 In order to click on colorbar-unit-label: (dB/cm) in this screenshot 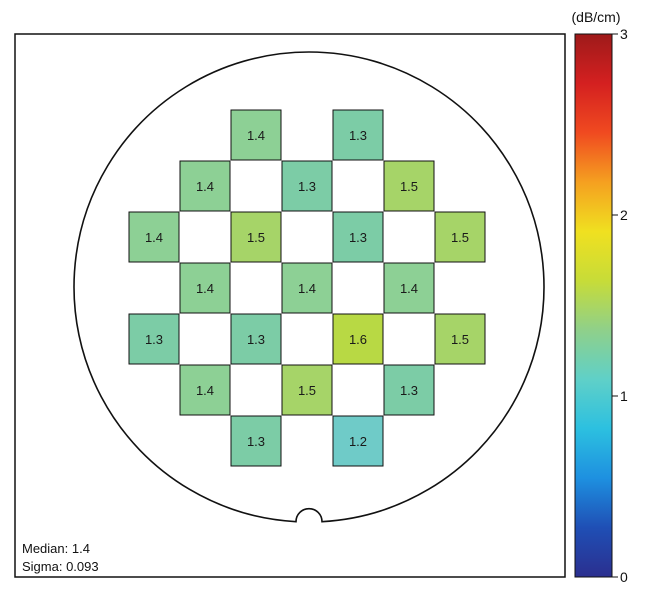, I will do `click(596, 17)`.